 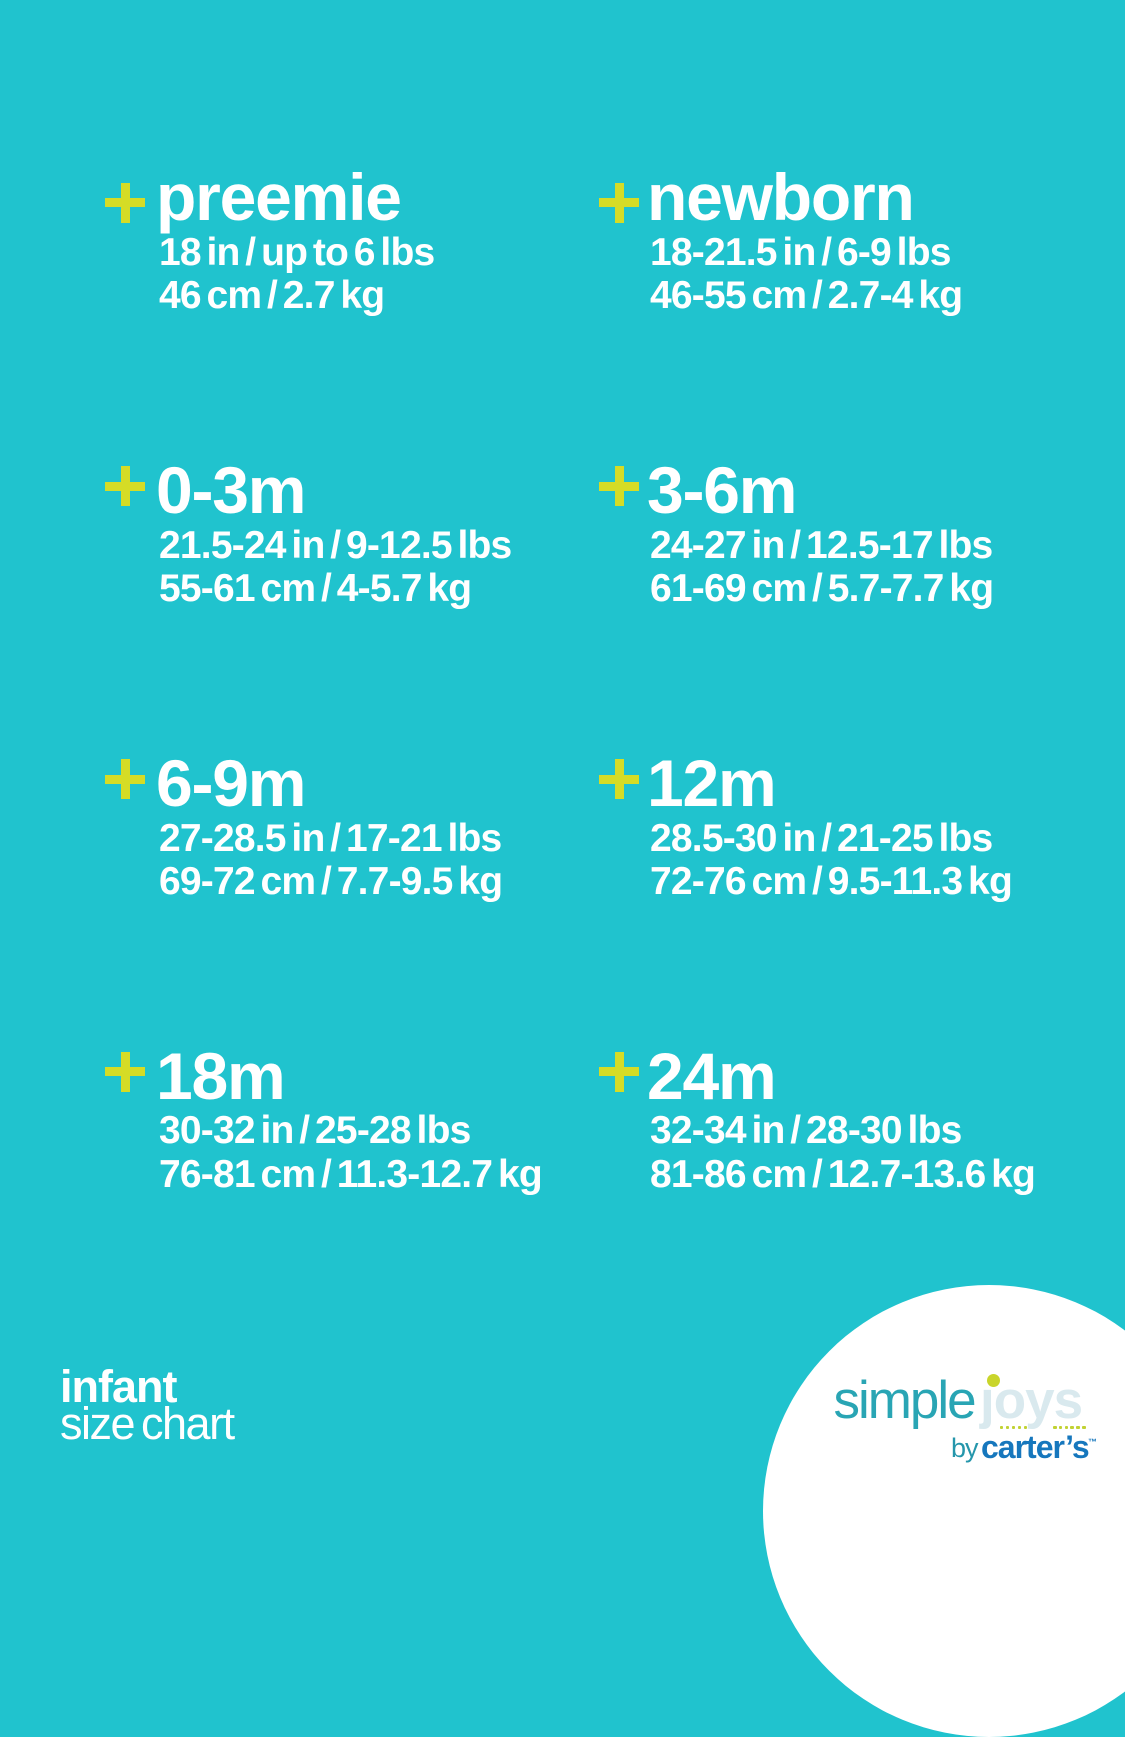 I want to click on size-imperial: 30-32 in / 25-28 lbs, so click(x=315, y=1131).